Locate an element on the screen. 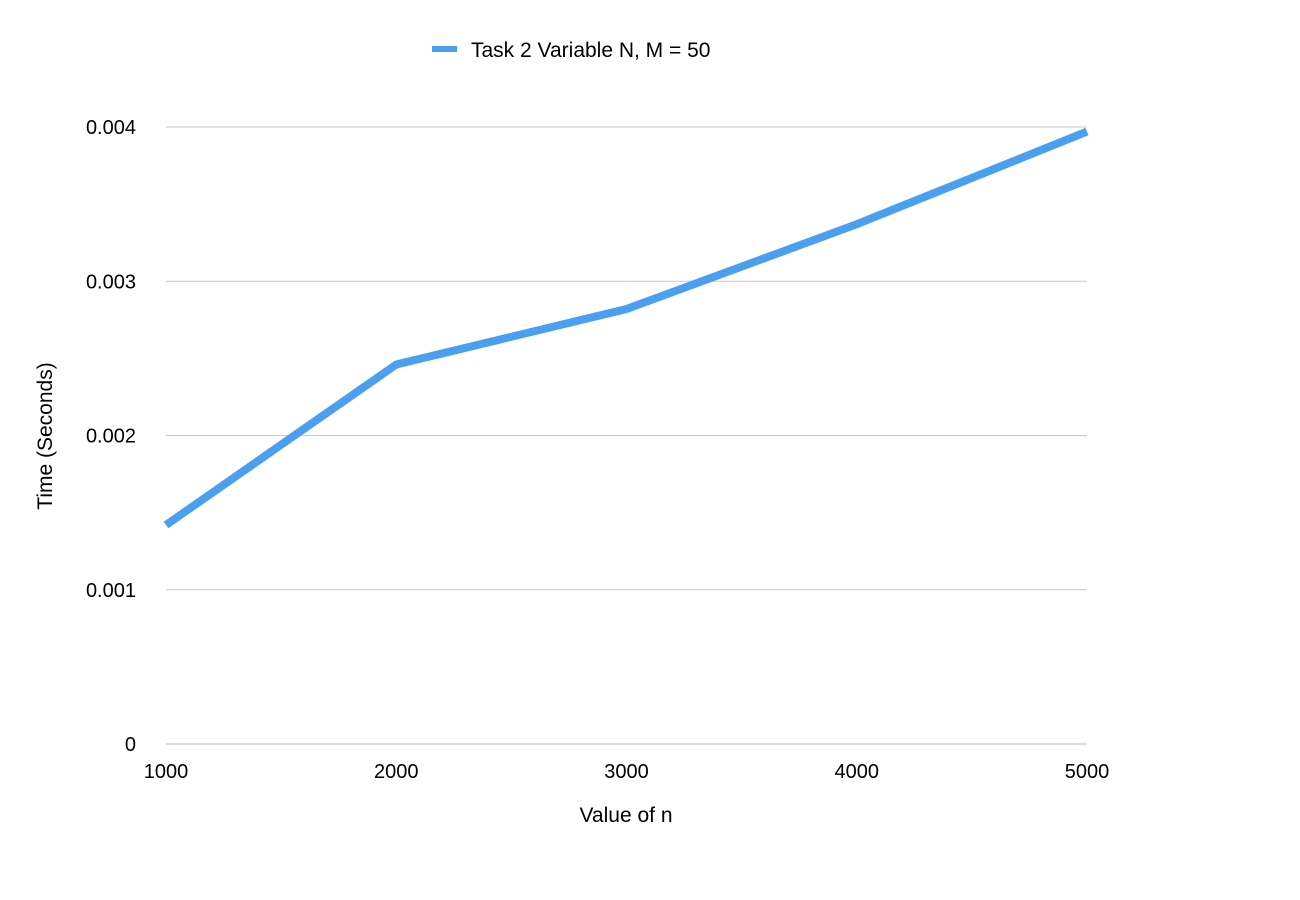 Image resolution: width=1300 pixels, height=900 pixels. y-tick-label: 0.001 is located at coordinates (111, 591).